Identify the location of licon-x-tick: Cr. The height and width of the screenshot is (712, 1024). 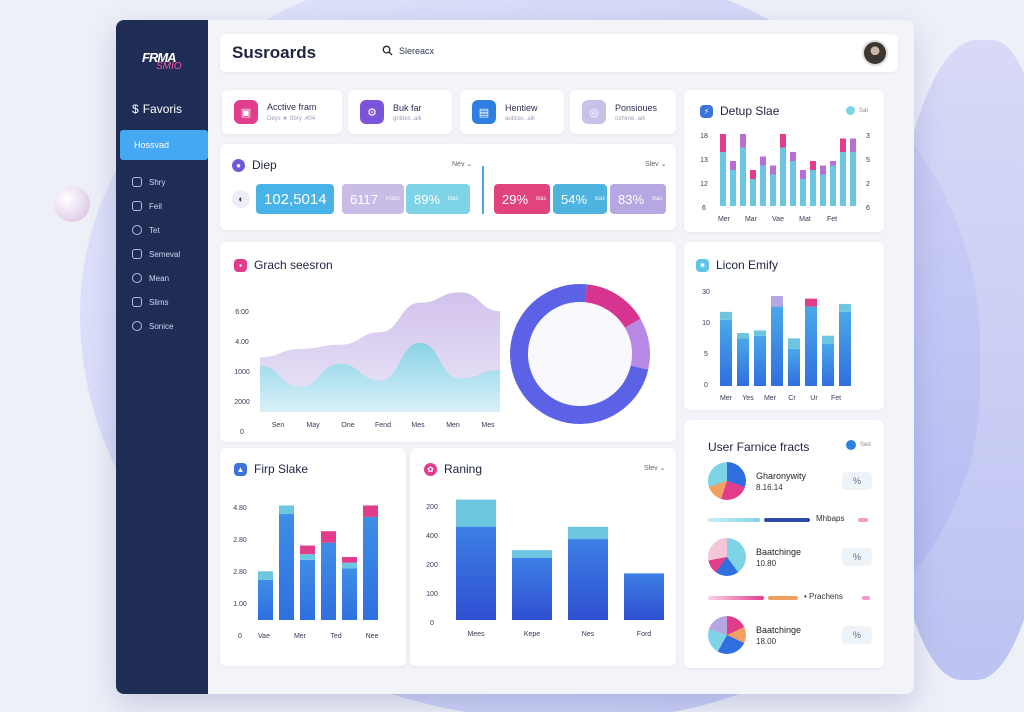
(792, 398).